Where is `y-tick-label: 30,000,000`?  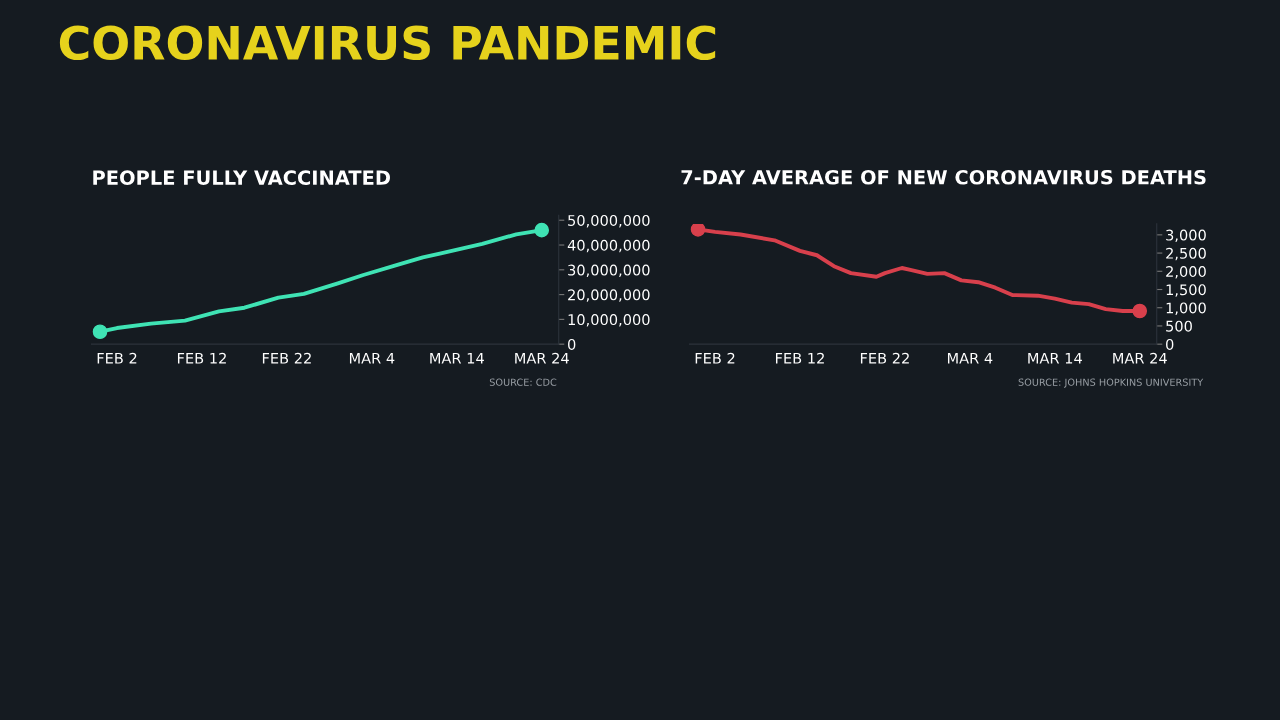
y-tick-label: 30,000,000 is located at coordinates (609, 271).